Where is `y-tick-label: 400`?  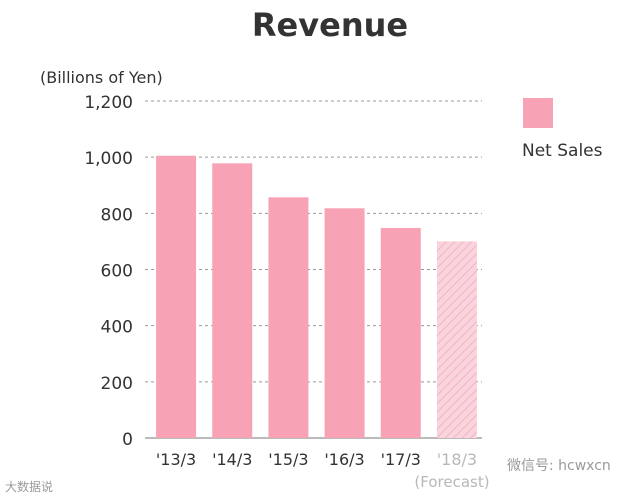
y-tick-label: 400 is located at coordinates (117, 328).